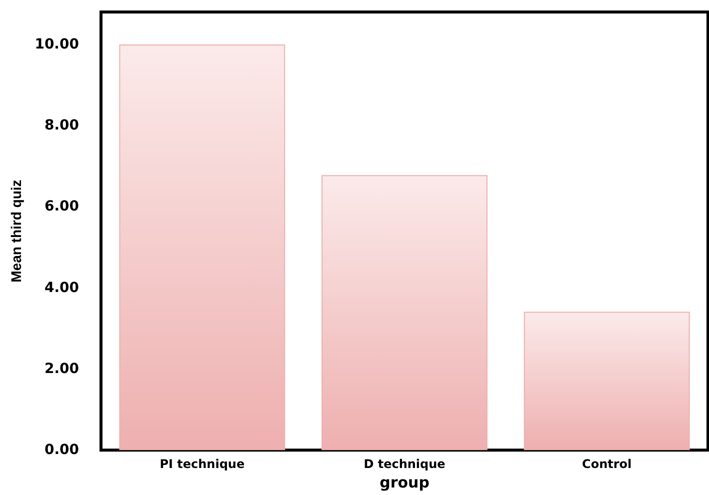 The height and width of the screenshot is (495, 709). I want to click on y-tick-label: 2.00, so click(62, 368).